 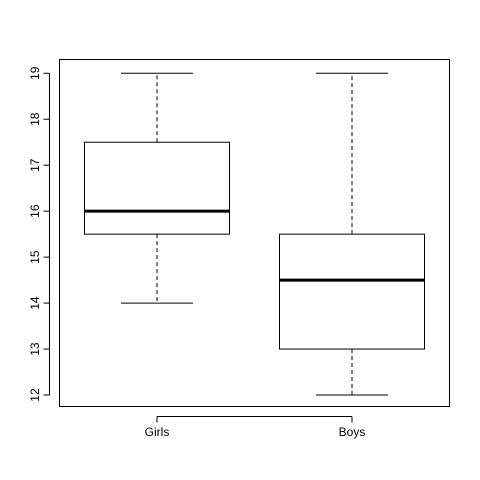 What do you see at coordinates (39, 234) in the screenshot?
I see `y-axis: 12 13 14 15 16 17 18 19` at bounding box center [39, 234].